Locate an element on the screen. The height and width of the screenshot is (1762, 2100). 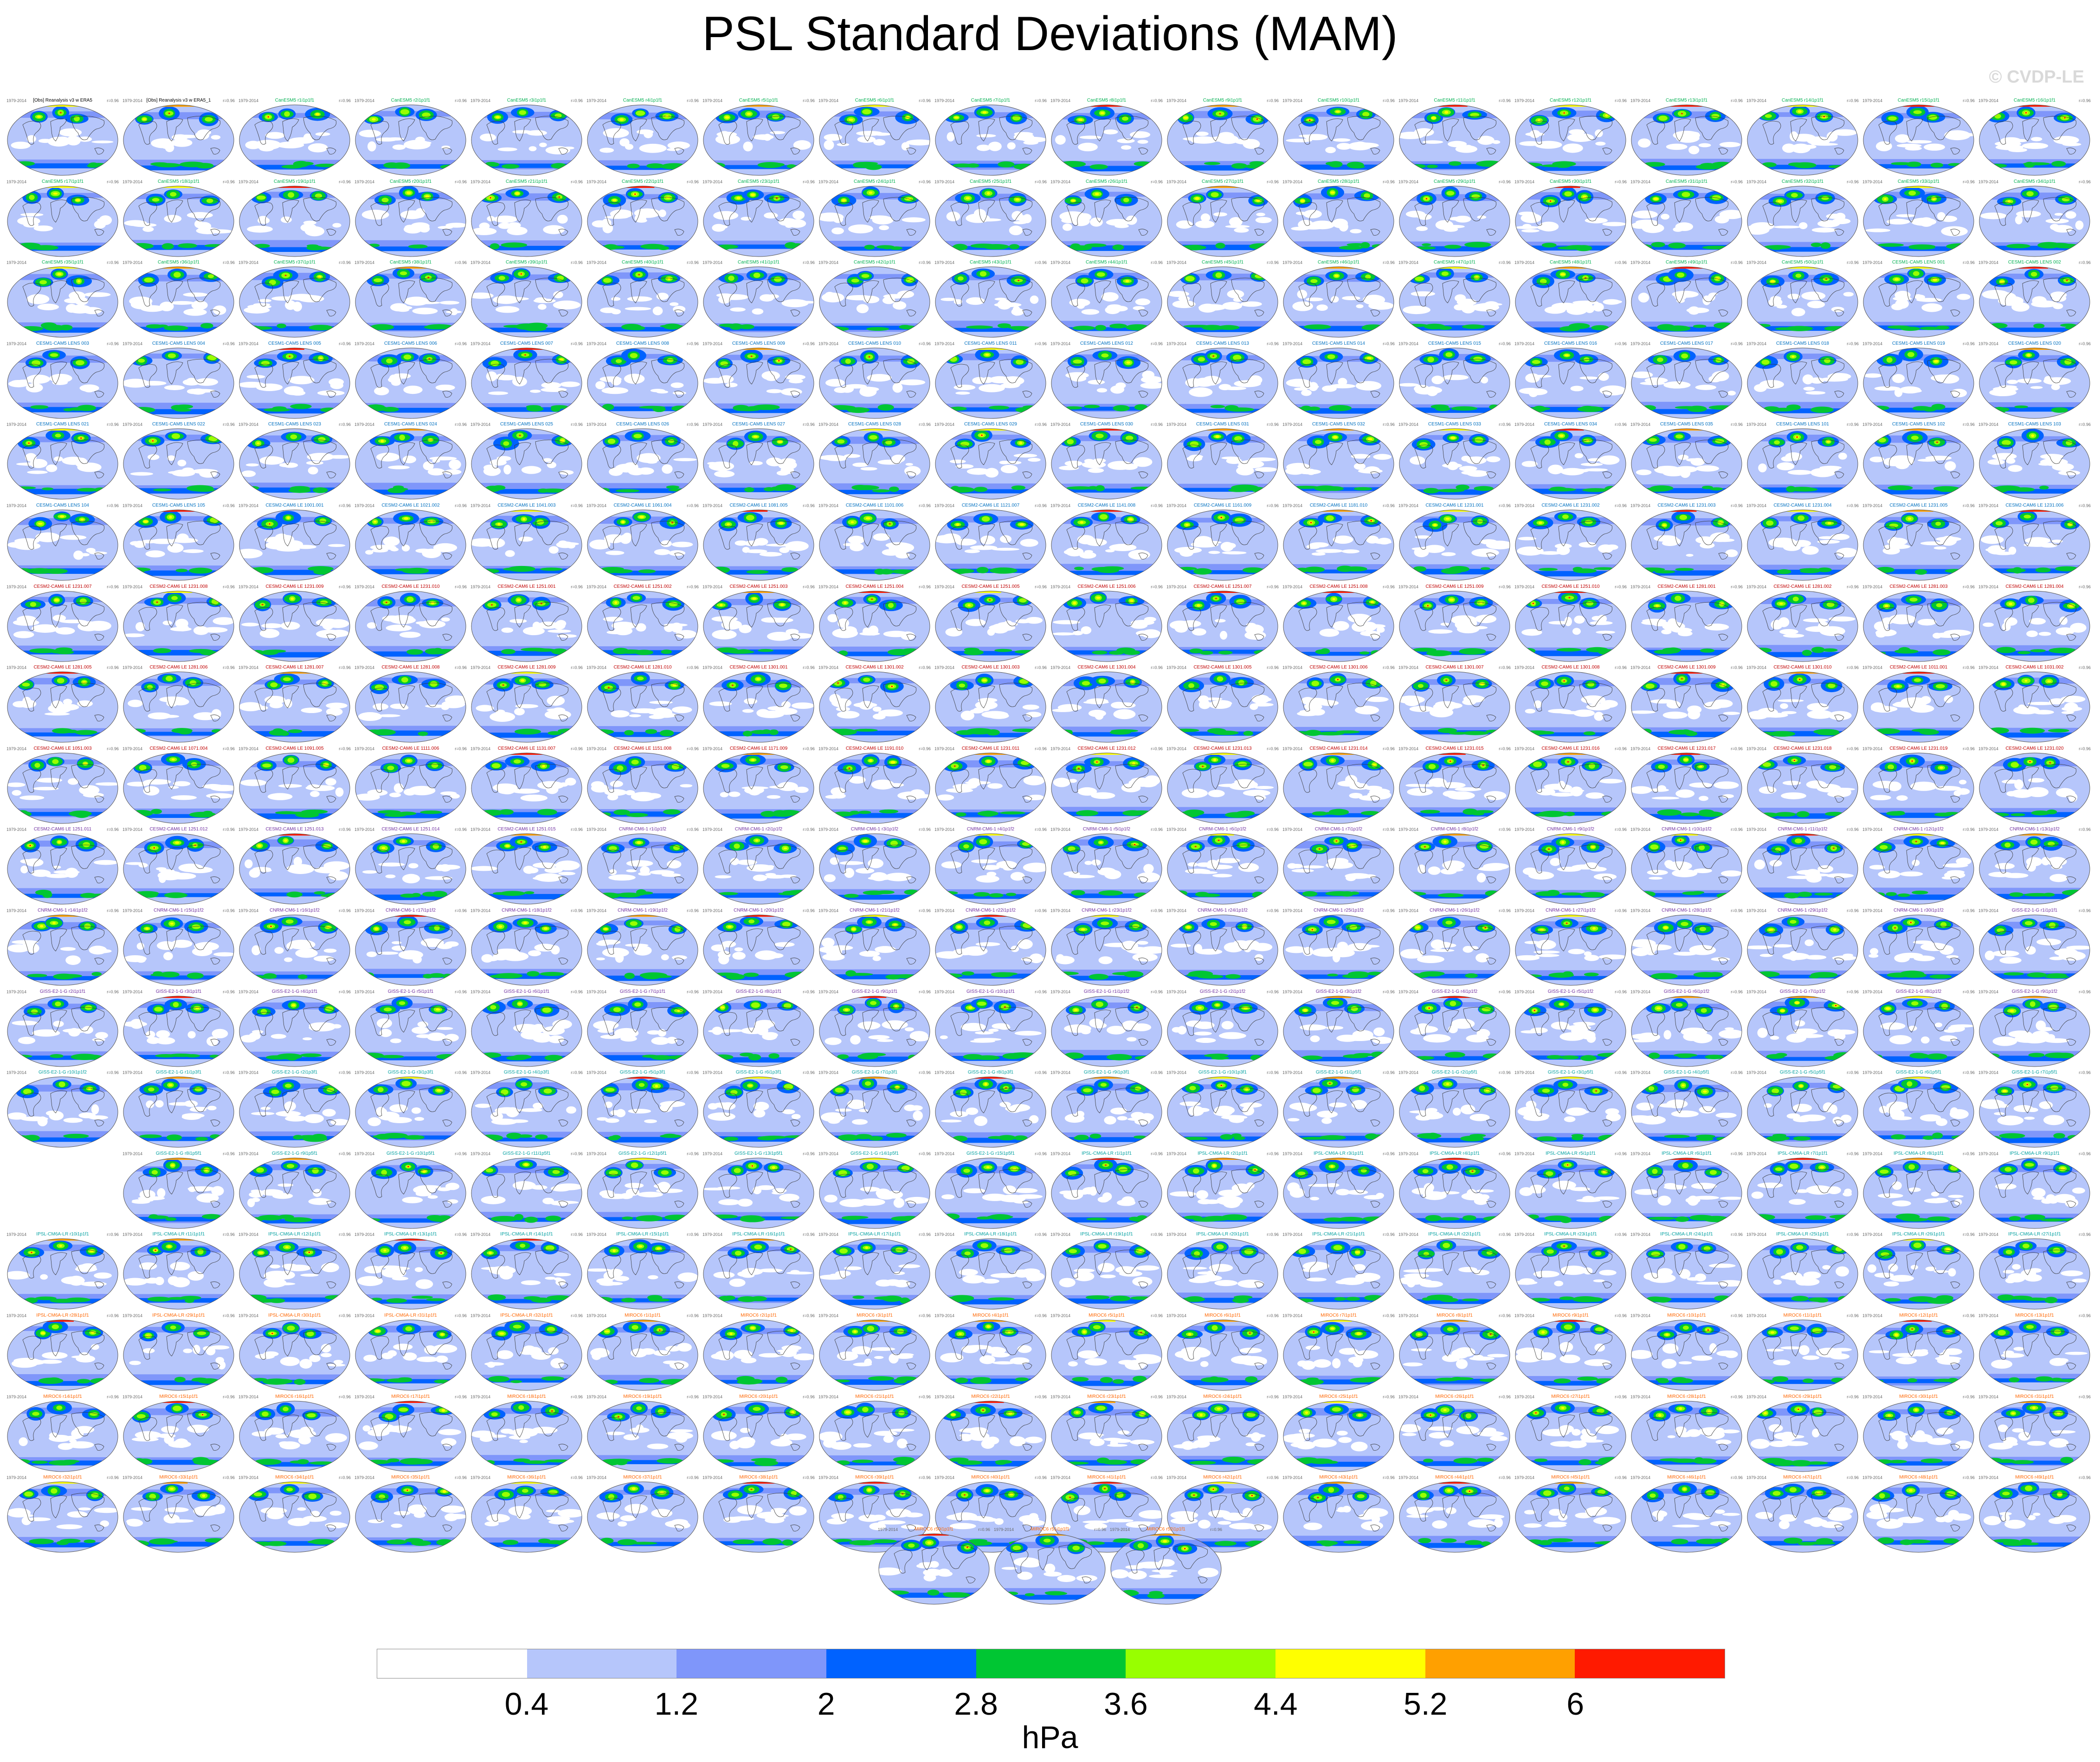
panel-header: 1979-2014 MIROC6 r12i1p1f1 r=0.96 is located at coordinates (1919, 1315).